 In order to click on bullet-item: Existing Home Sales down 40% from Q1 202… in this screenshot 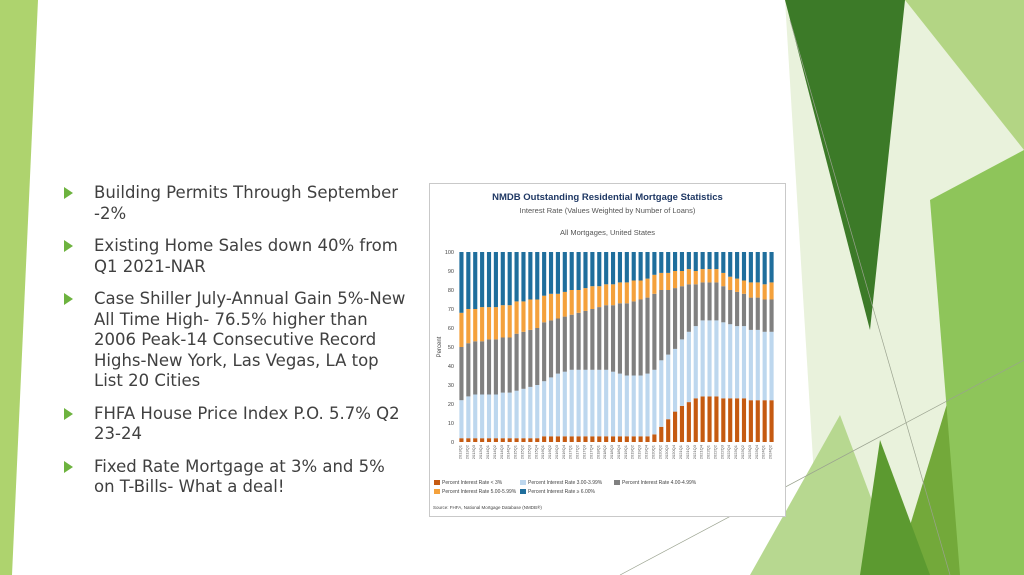, I will do `click(234, 256)`.